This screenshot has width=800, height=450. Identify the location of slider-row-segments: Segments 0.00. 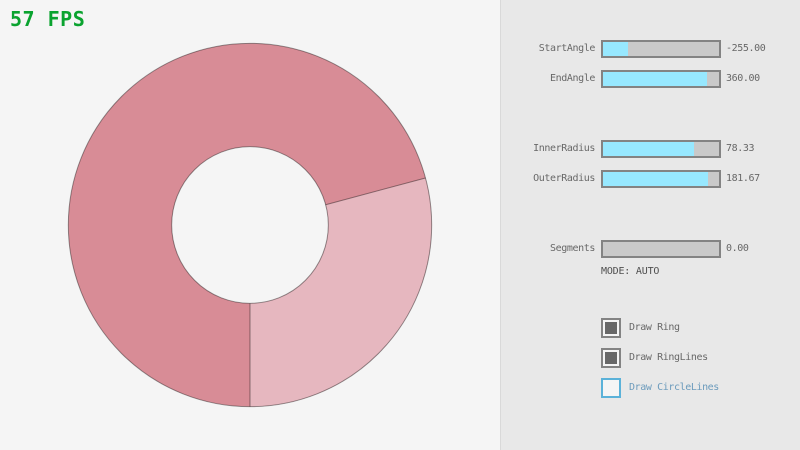
(650, 249).